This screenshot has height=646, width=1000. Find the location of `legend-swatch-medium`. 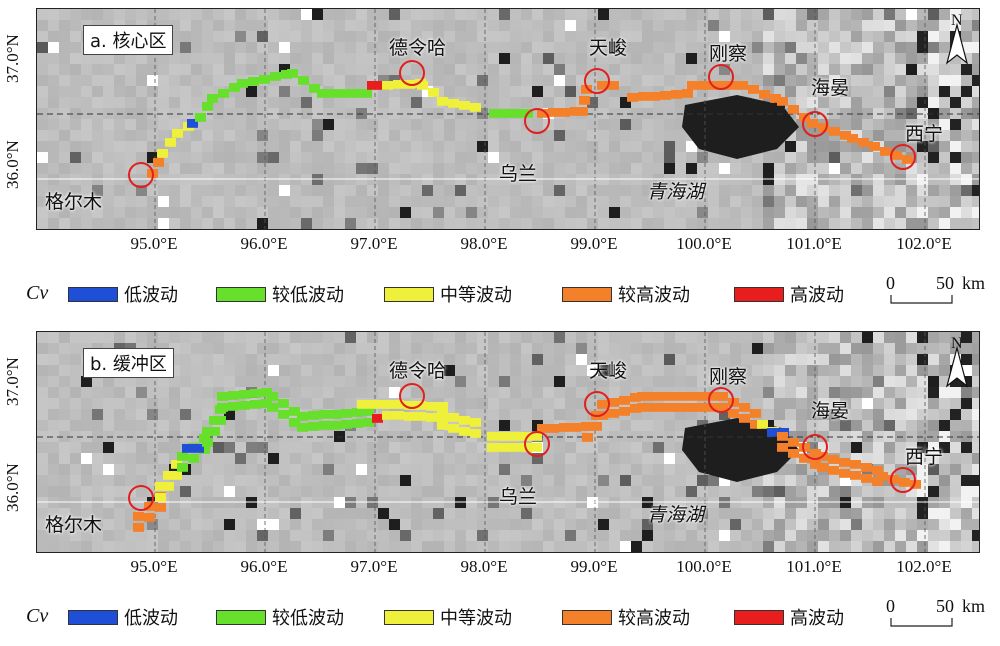

legend-swatch-medium is located at coordinates (409, 617).